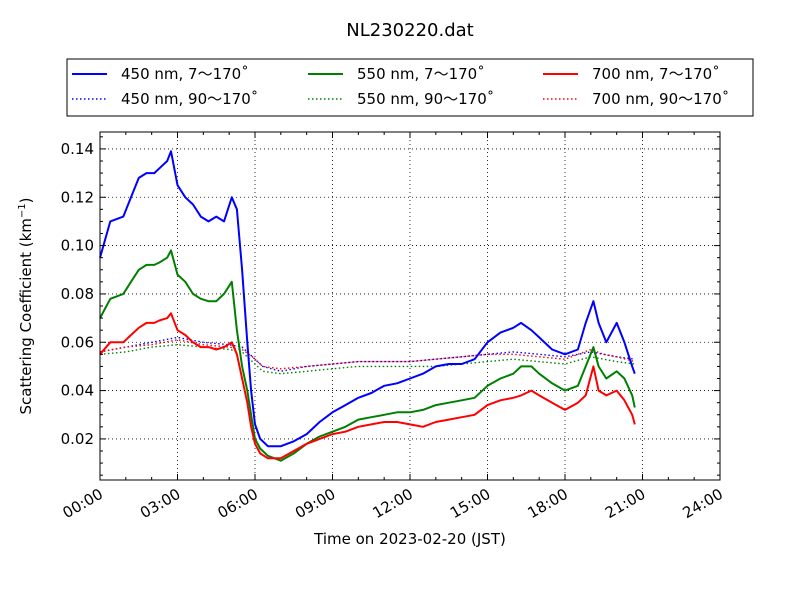 The width and height of the screenshot is (800, 604). I want to click on y-axis-label-main: Scattering Coefficient (km, so click(26, 316).